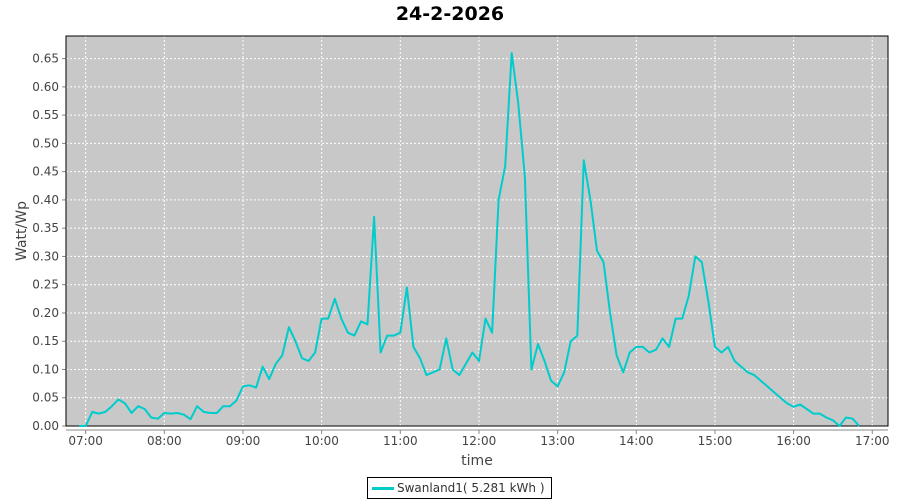 Image resolution: width=900 pixels, height=500 pixels. Describe the element at coordinates (479, 441) in the screenshot. I see `x-tick-label: 12:00` at that location.